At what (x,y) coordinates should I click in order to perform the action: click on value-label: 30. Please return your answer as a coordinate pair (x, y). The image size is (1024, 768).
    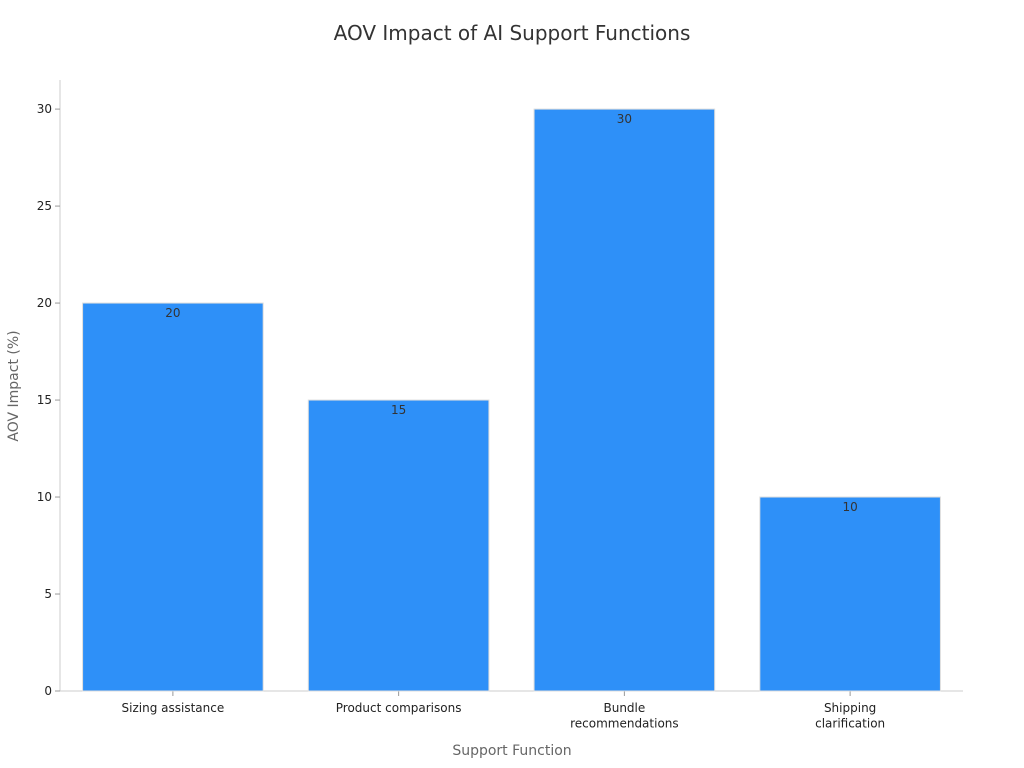
    Looking at the image, I should click on (624, 119).